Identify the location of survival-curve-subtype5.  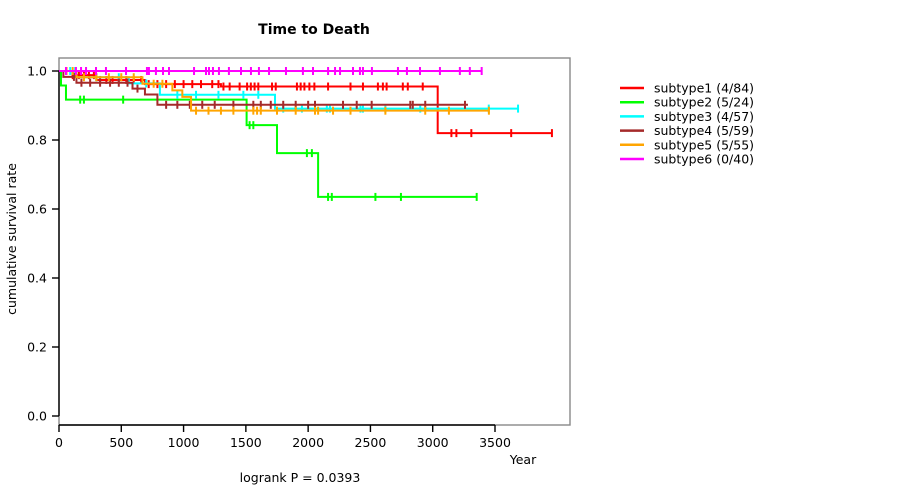
(274, 91).